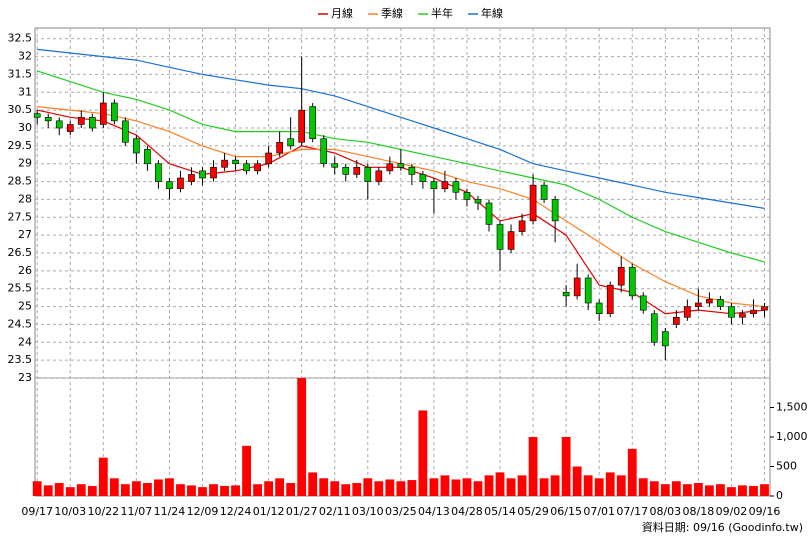  I want to click on y-tick-label: 30, so click(25, 127).